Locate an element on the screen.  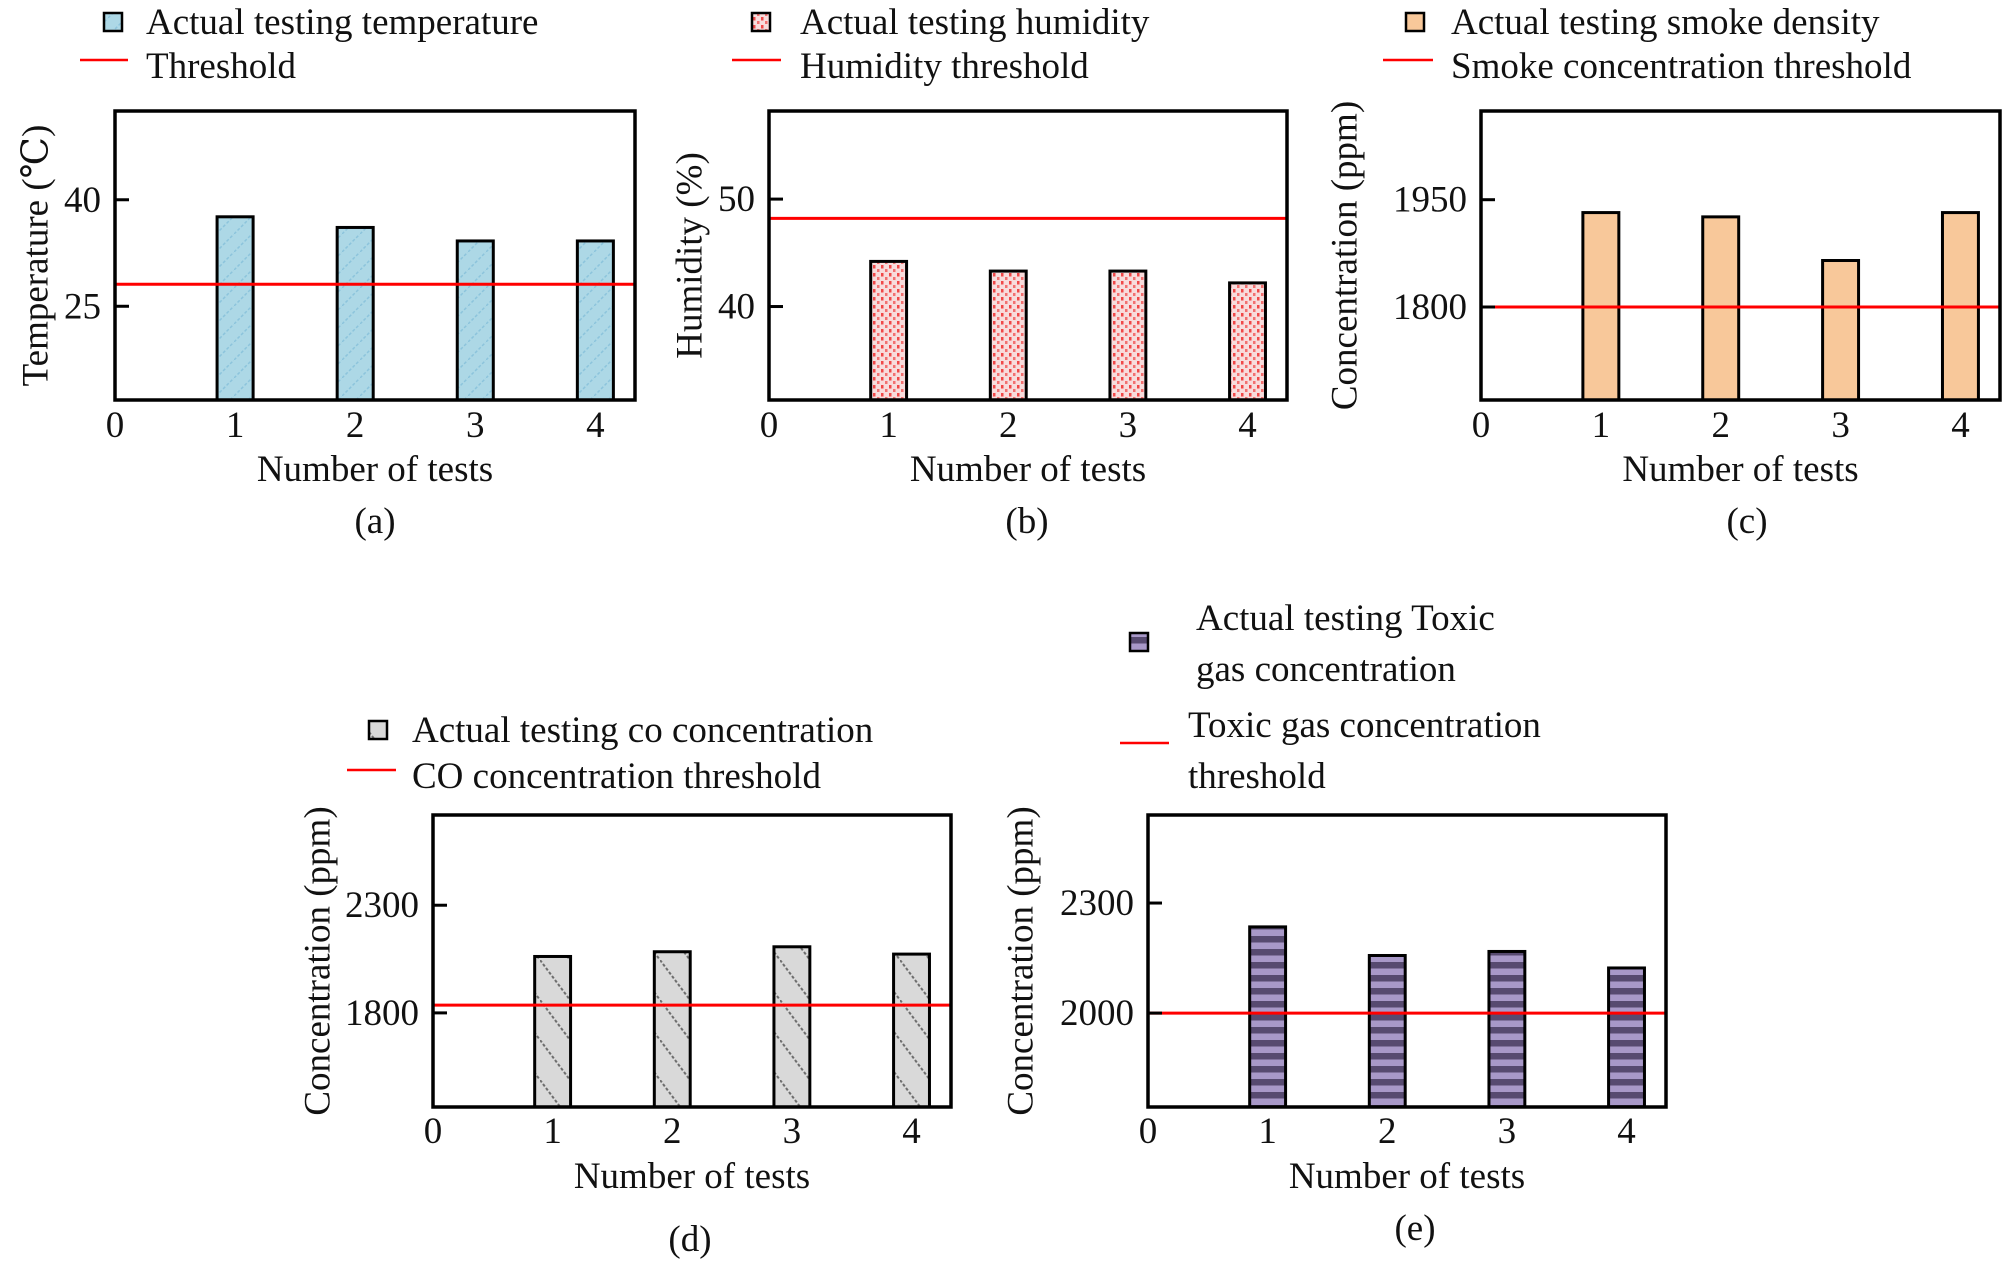
legend-label-series: Actual testing humidity is located at coordinates (975, 22).